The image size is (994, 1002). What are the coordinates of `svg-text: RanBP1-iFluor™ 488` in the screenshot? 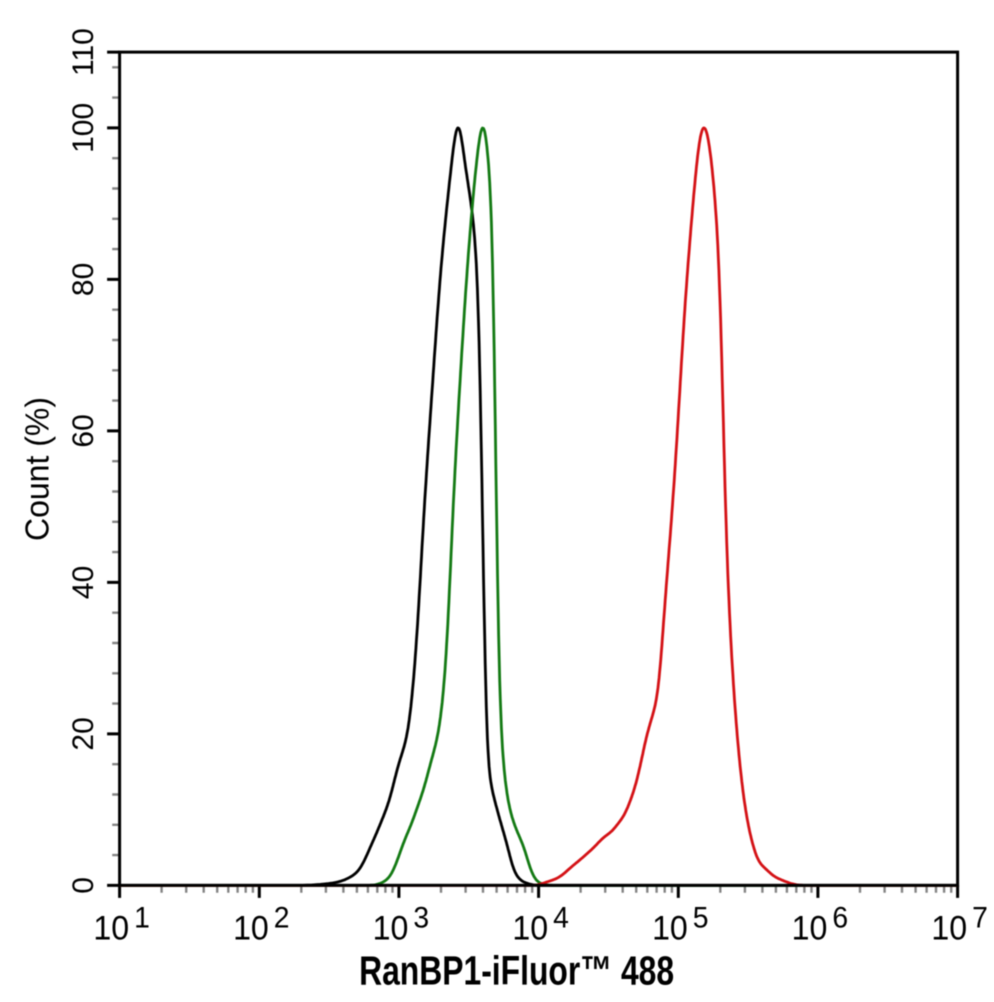 It's located at (516, 971).